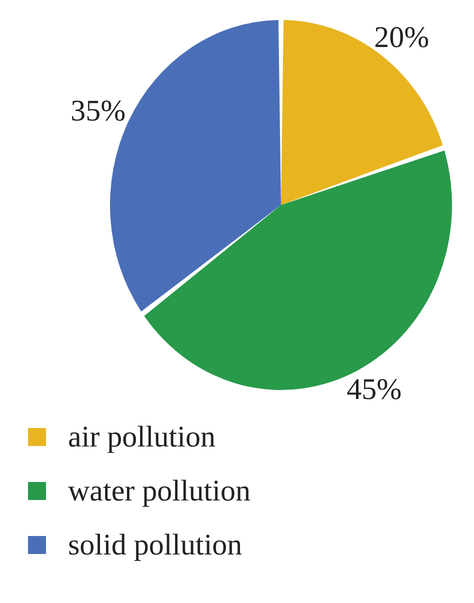  What do you see at coordinates (98, 111) in the screenshot?
I see `data-label: 35%` at bounding box center [98, 111].